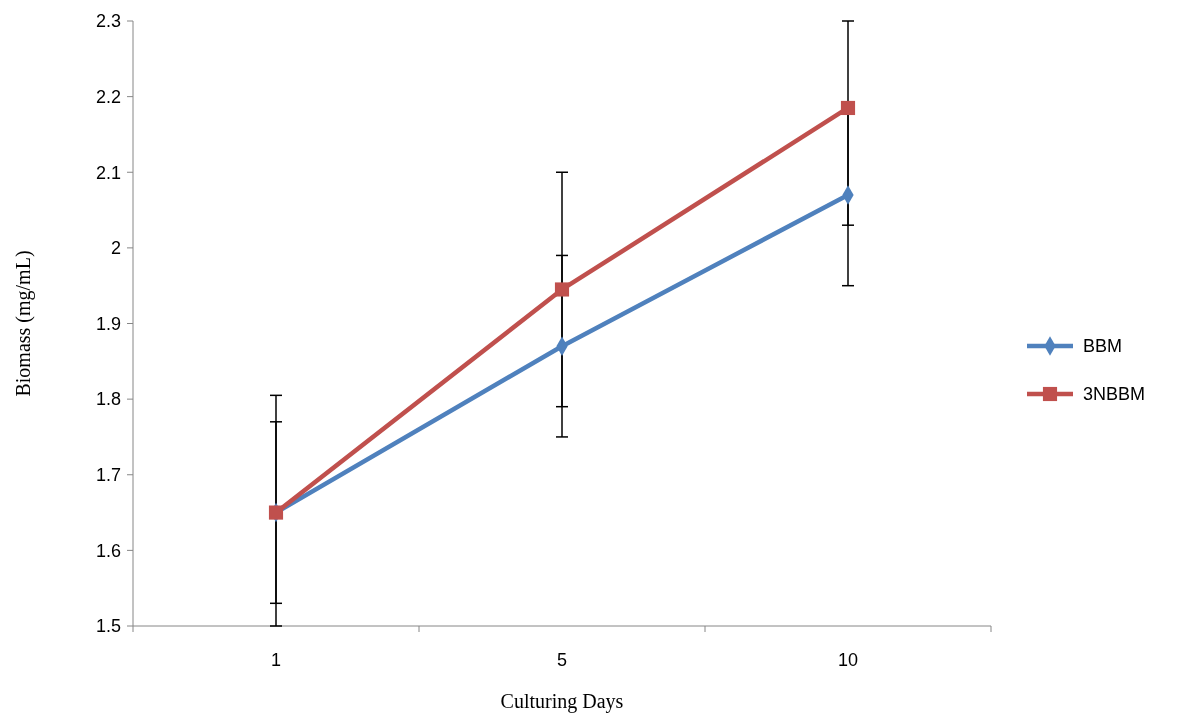 The image size is (1178, 721). I want to click on y-tick-label: 2, so click(115, 248).